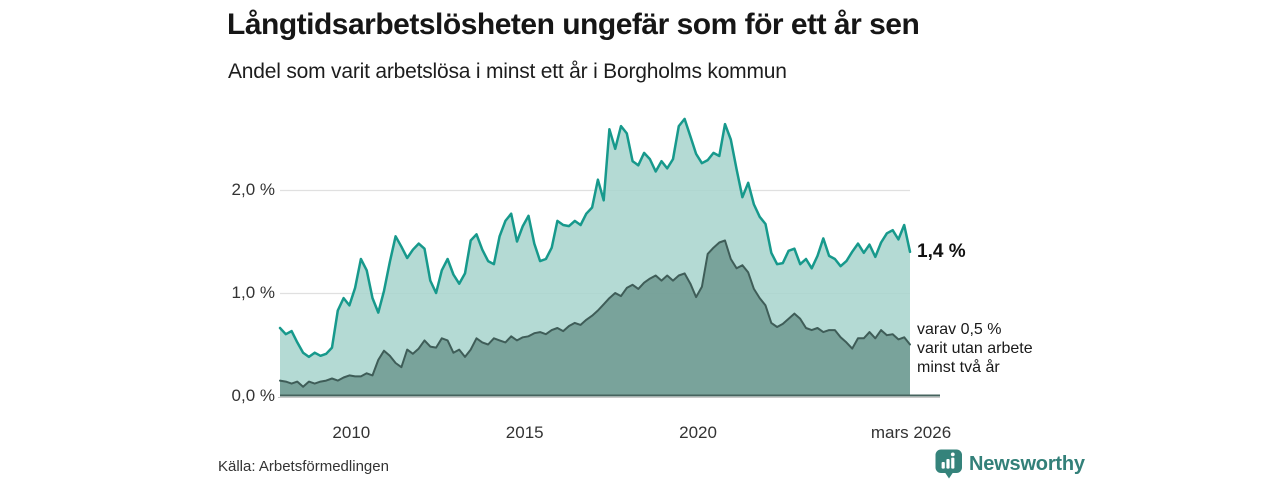 Image resolution: width=1280 pixels, height=480 pixels. What do you see at coordinates (253, 292) in the screenshot?
I see `y-axis-label: 1,0 %` at bounding box center [253, 292].